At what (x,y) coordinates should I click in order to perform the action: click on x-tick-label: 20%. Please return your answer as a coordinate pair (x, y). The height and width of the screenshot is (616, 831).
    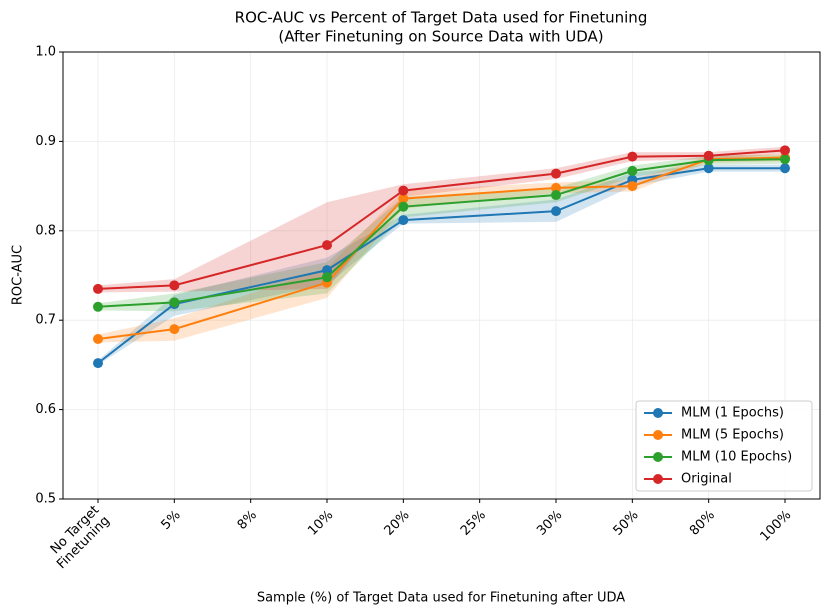
    Looking at the image, I should click on (397, 523).